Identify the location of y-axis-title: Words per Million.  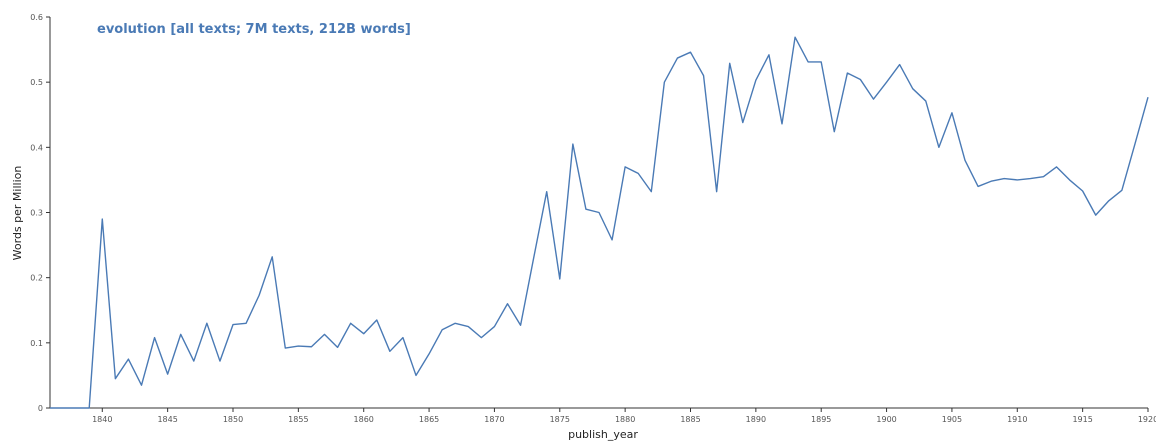
(17, 213).